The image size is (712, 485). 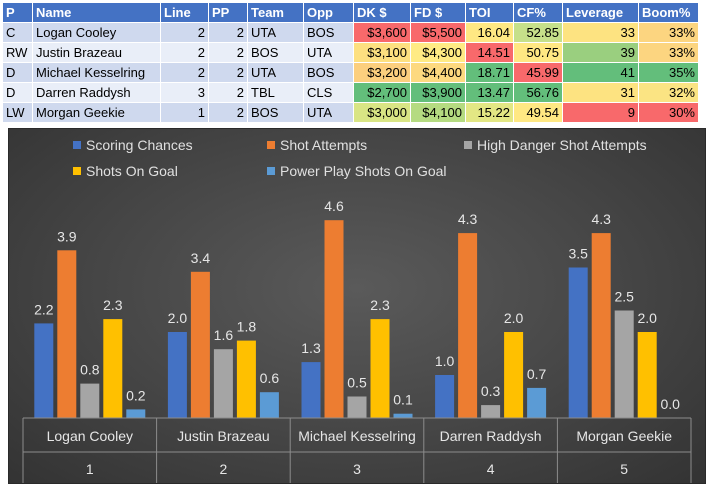 What do you see at coordinates (184, 12) in the screenshot?
I see `column-header: Line` at bounding box center [184, 12].